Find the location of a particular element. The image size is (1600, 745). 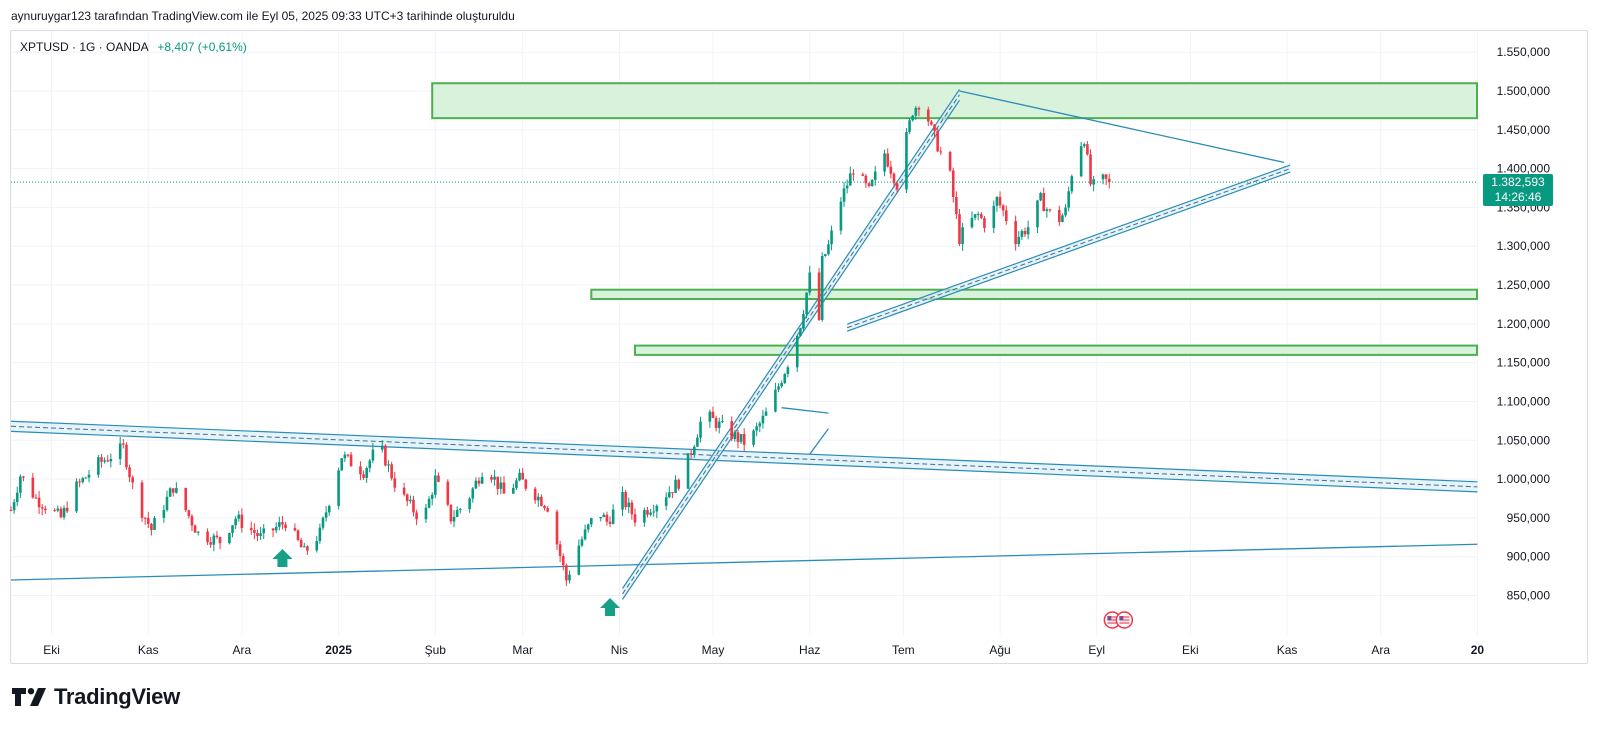

time-tick-label: Haz is located at coordinates (809, 650).